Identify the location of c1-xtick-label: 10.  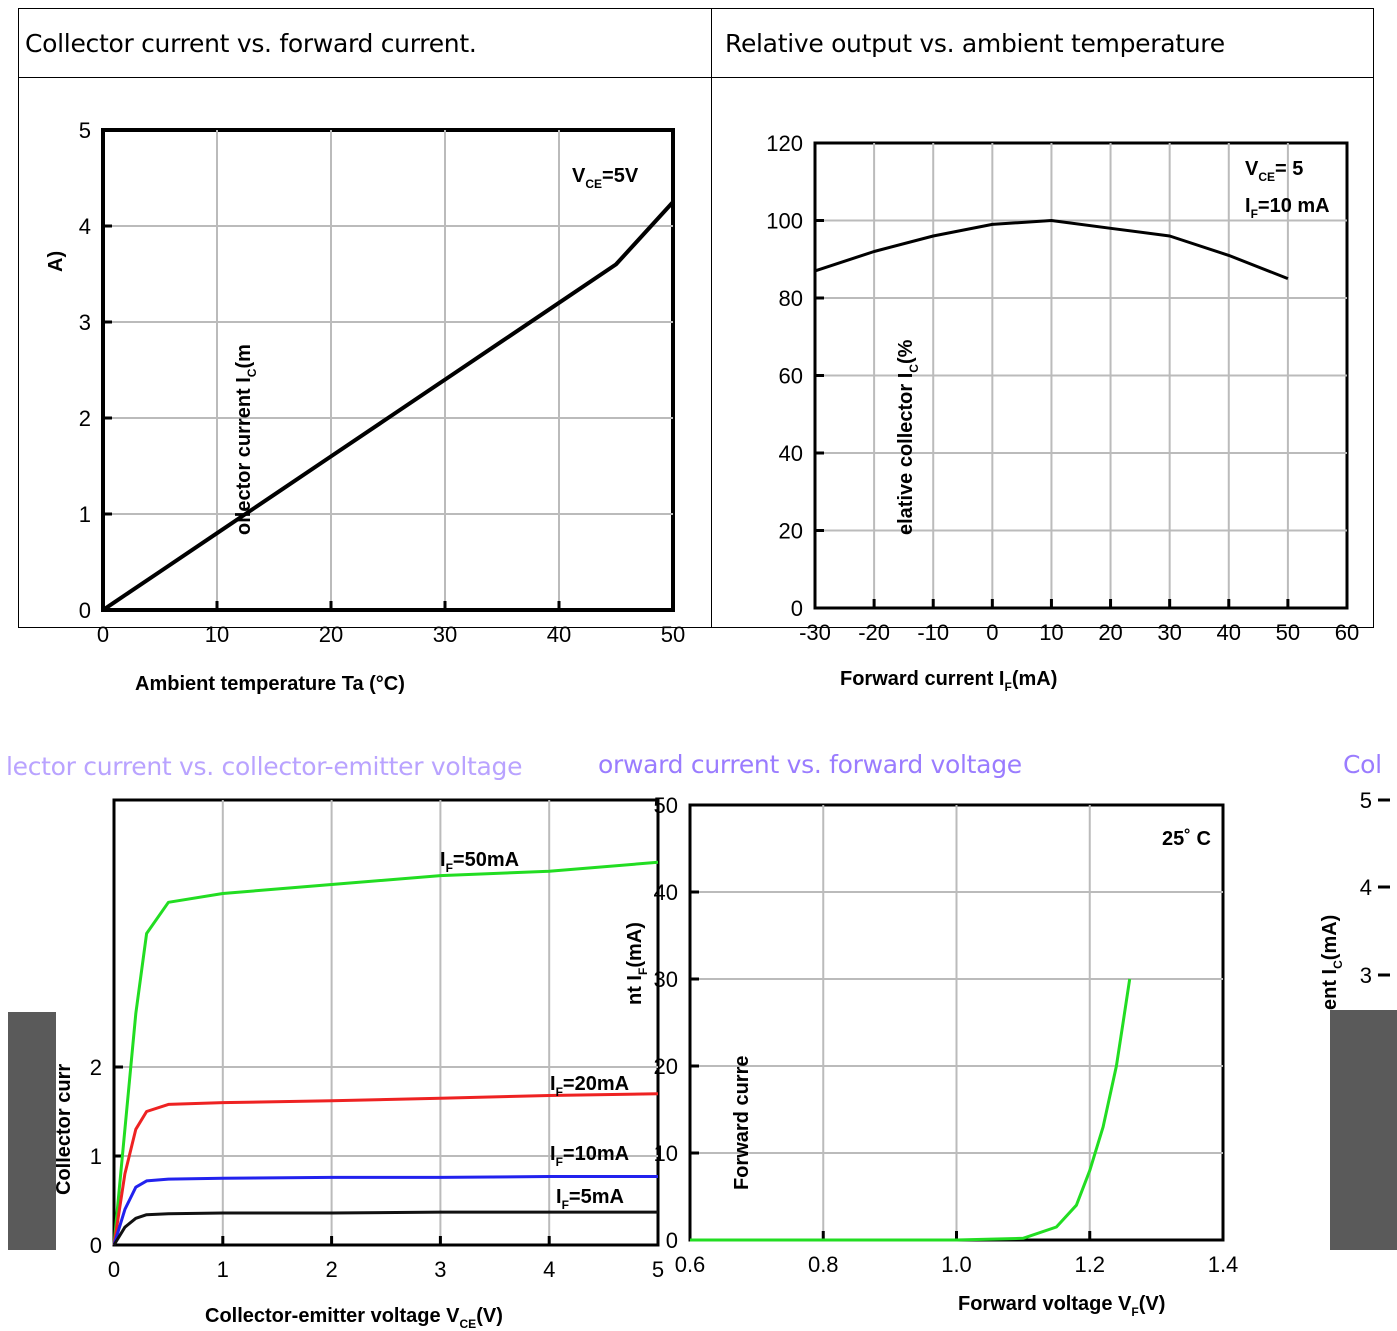
(217, 634).